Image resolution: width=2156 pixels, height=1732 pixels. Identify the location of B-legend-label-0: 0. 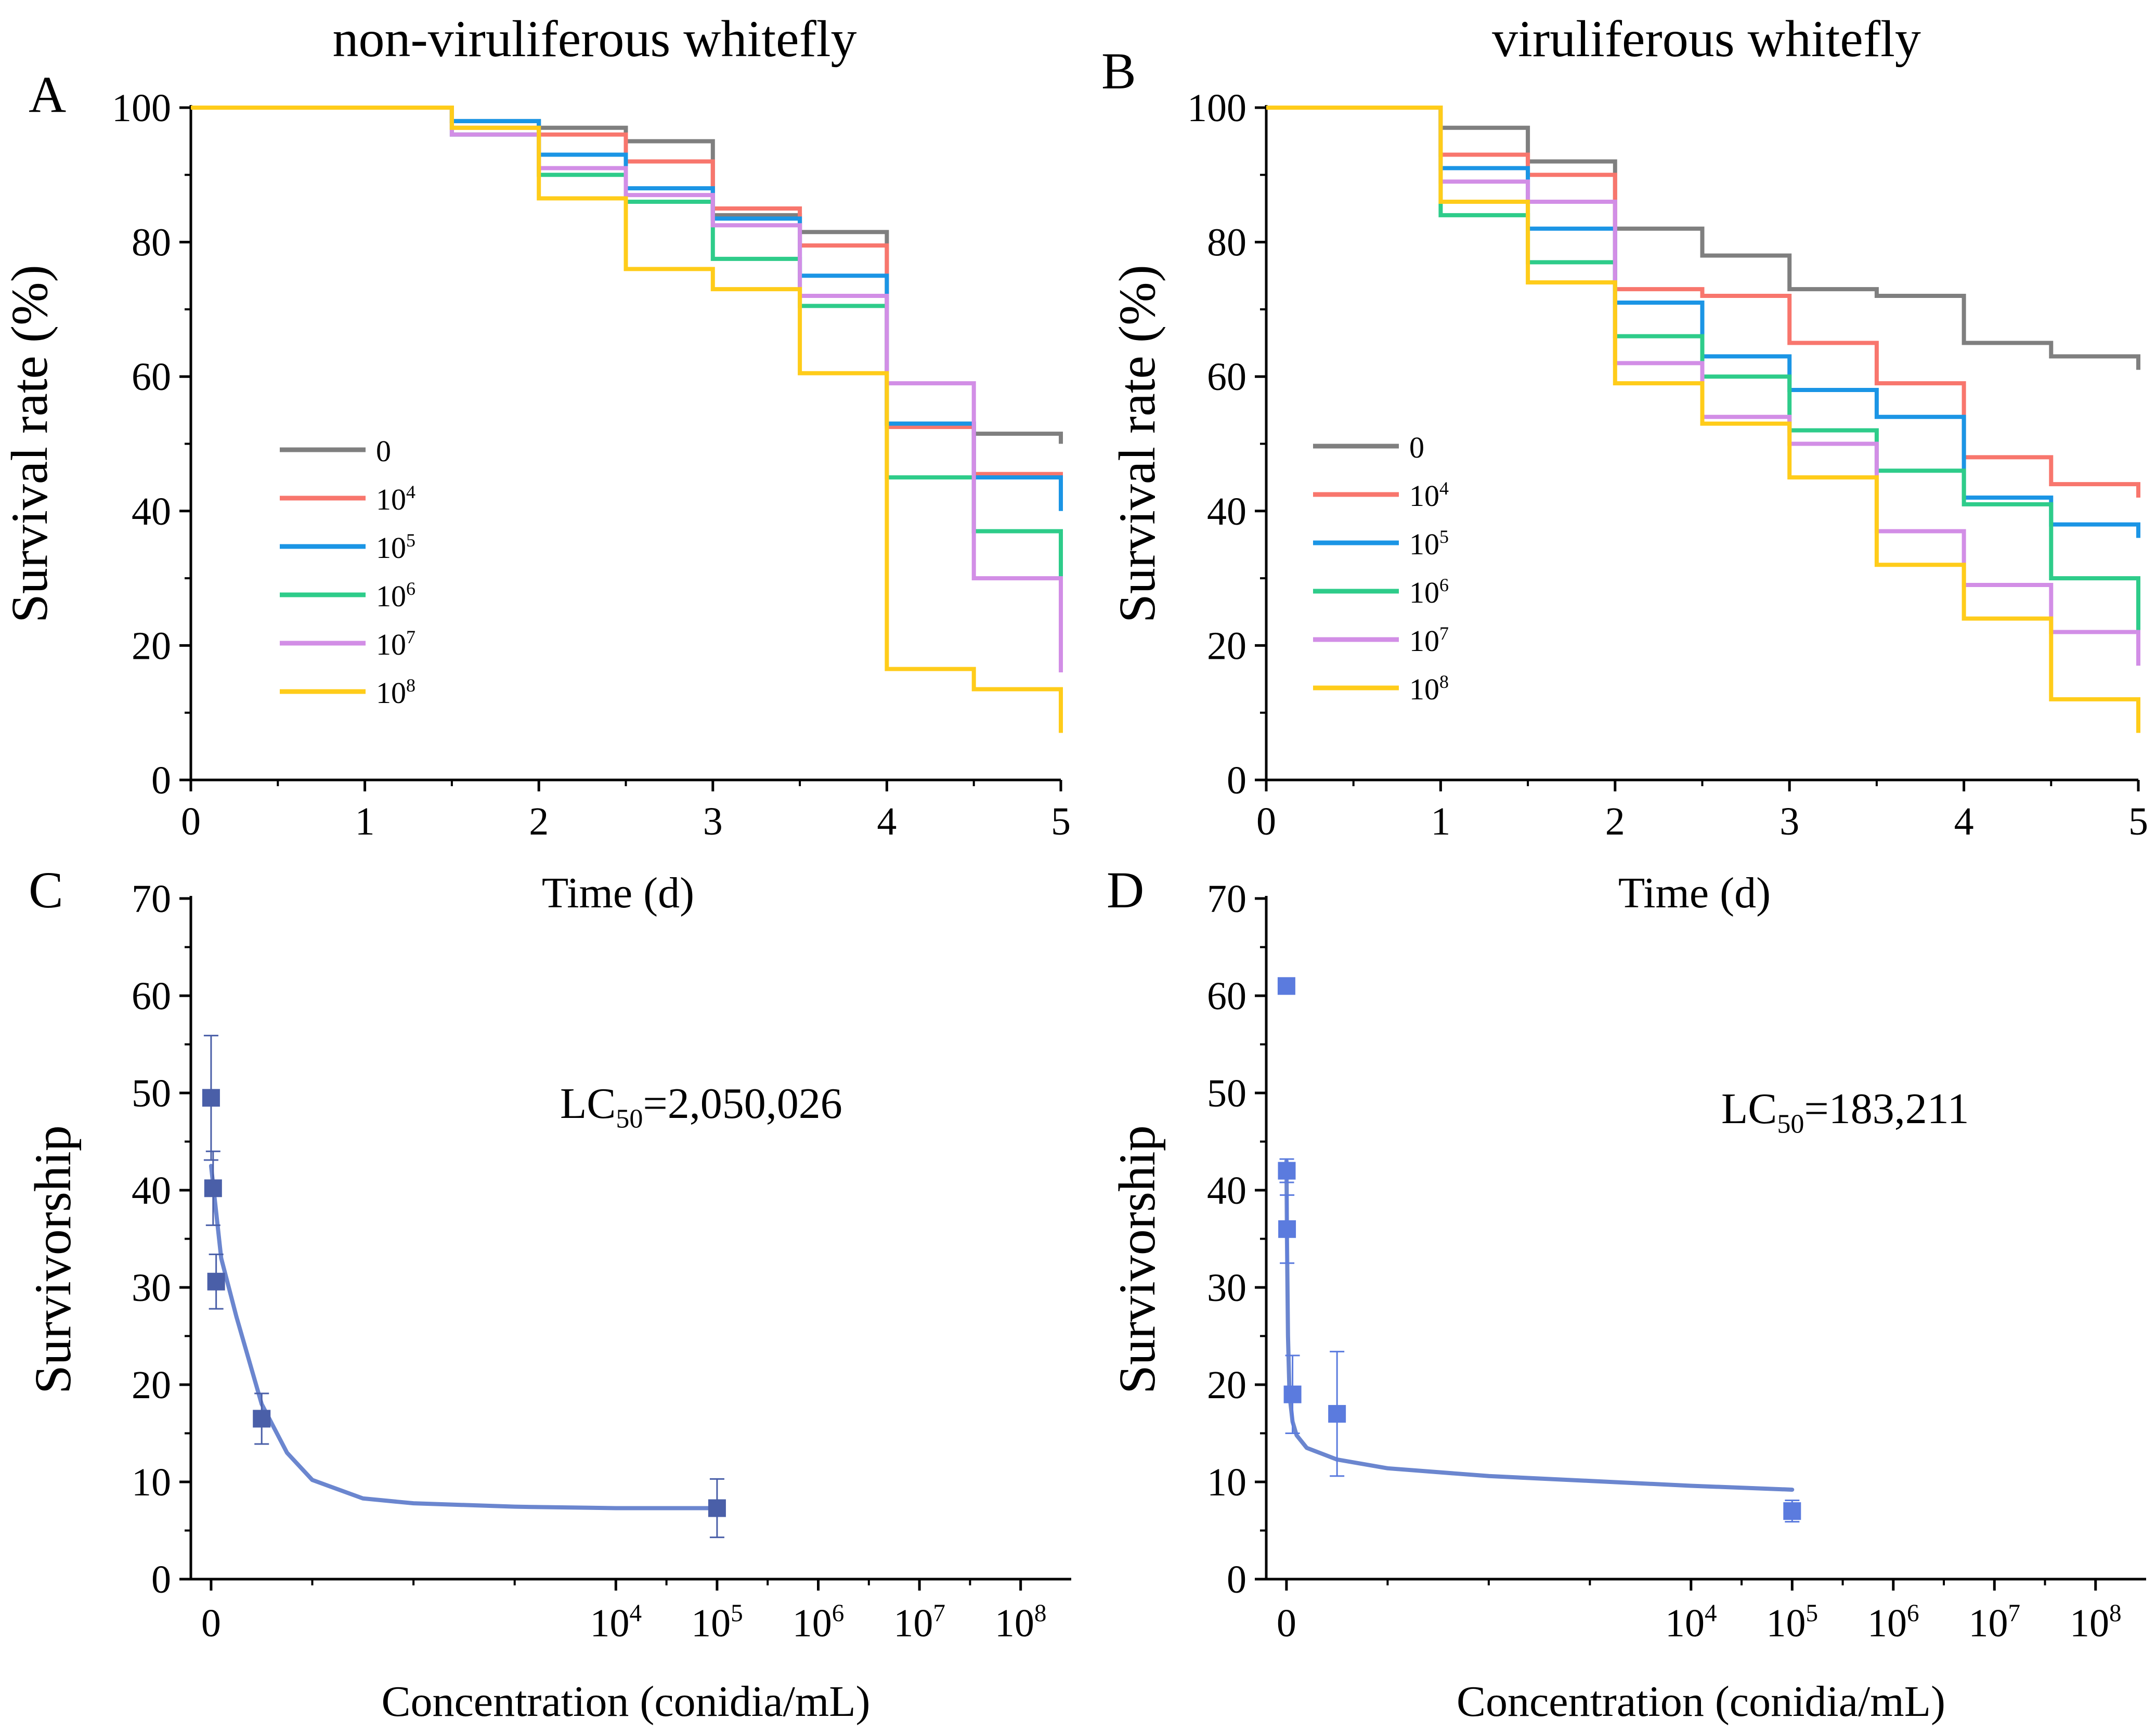
(1416, 447).